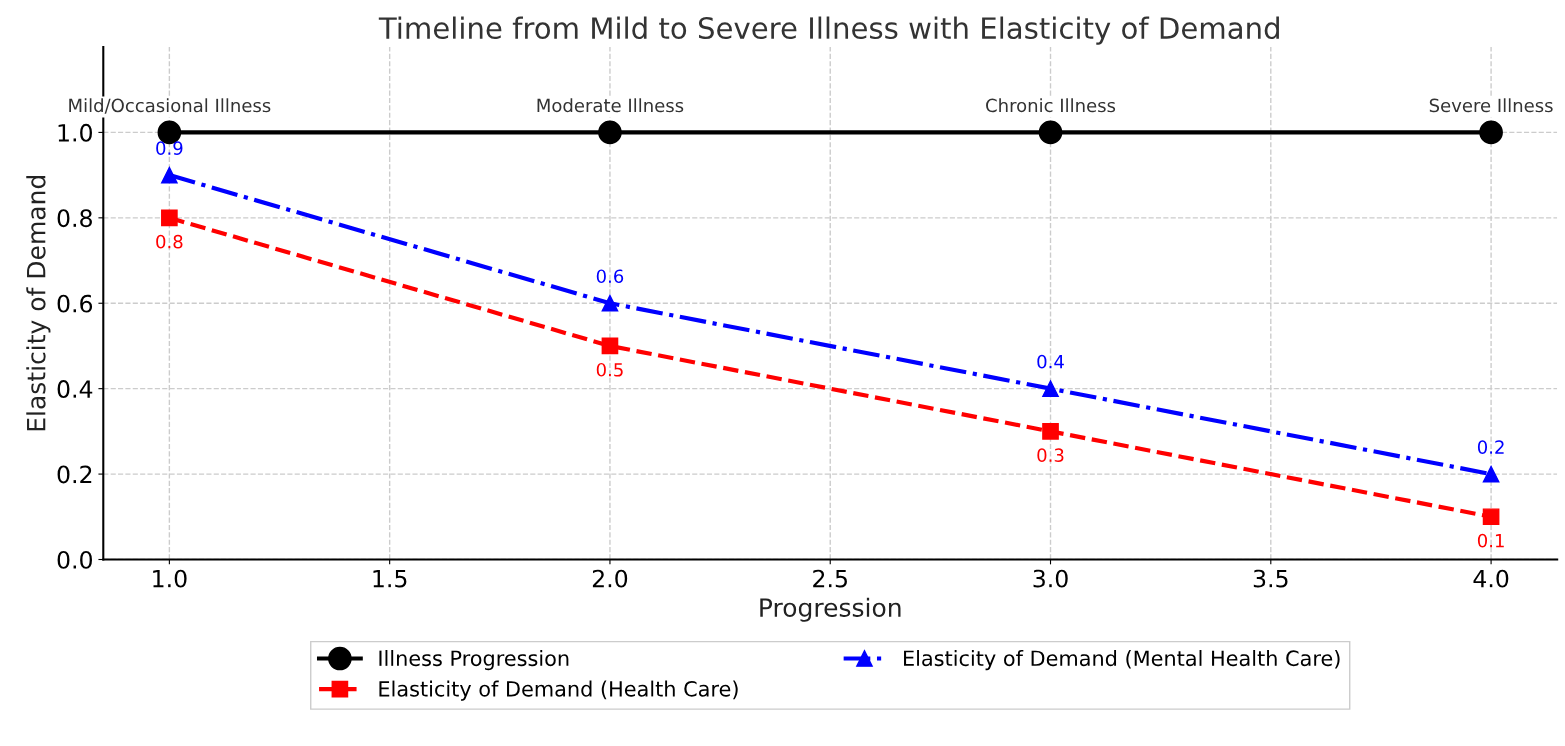 The width and height of the screenshot is (1565, 746). What do you see at coordinates (1491, 578) in the screenshot?
I see `x-tick-label: 4.0` at bounding box center [1491, 578].